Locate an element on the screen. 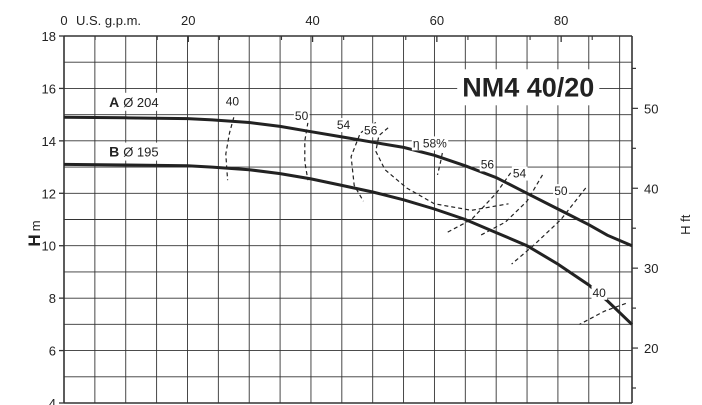 This screenshot has width=702, height=405. chart-title-text: NM4 40/20 is located at coordinates (528, 87).